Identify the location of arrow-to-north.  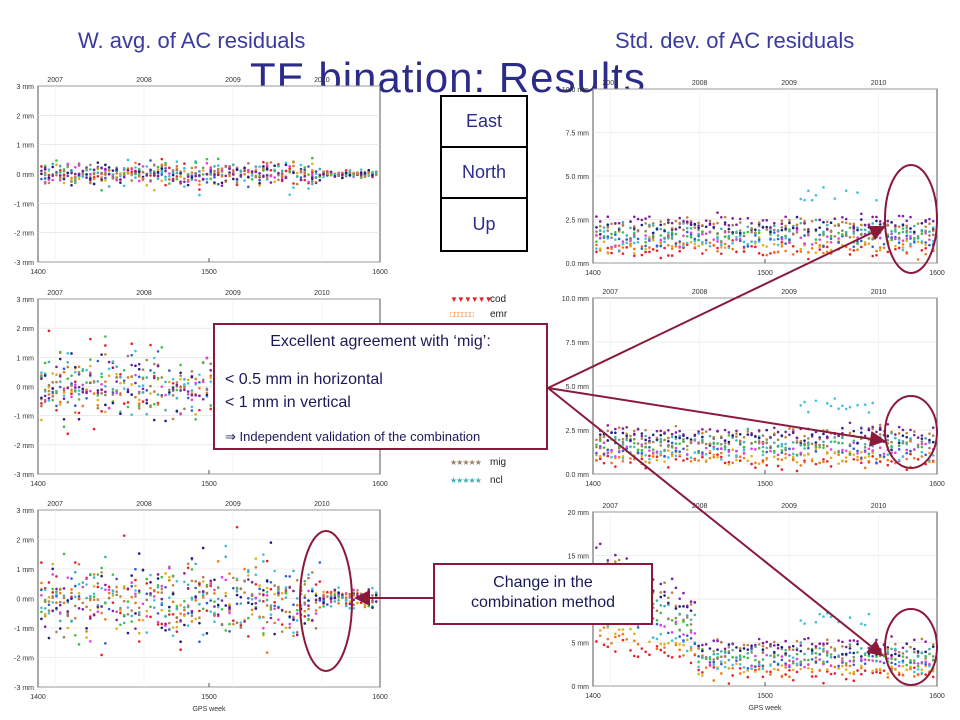
(716, 417).